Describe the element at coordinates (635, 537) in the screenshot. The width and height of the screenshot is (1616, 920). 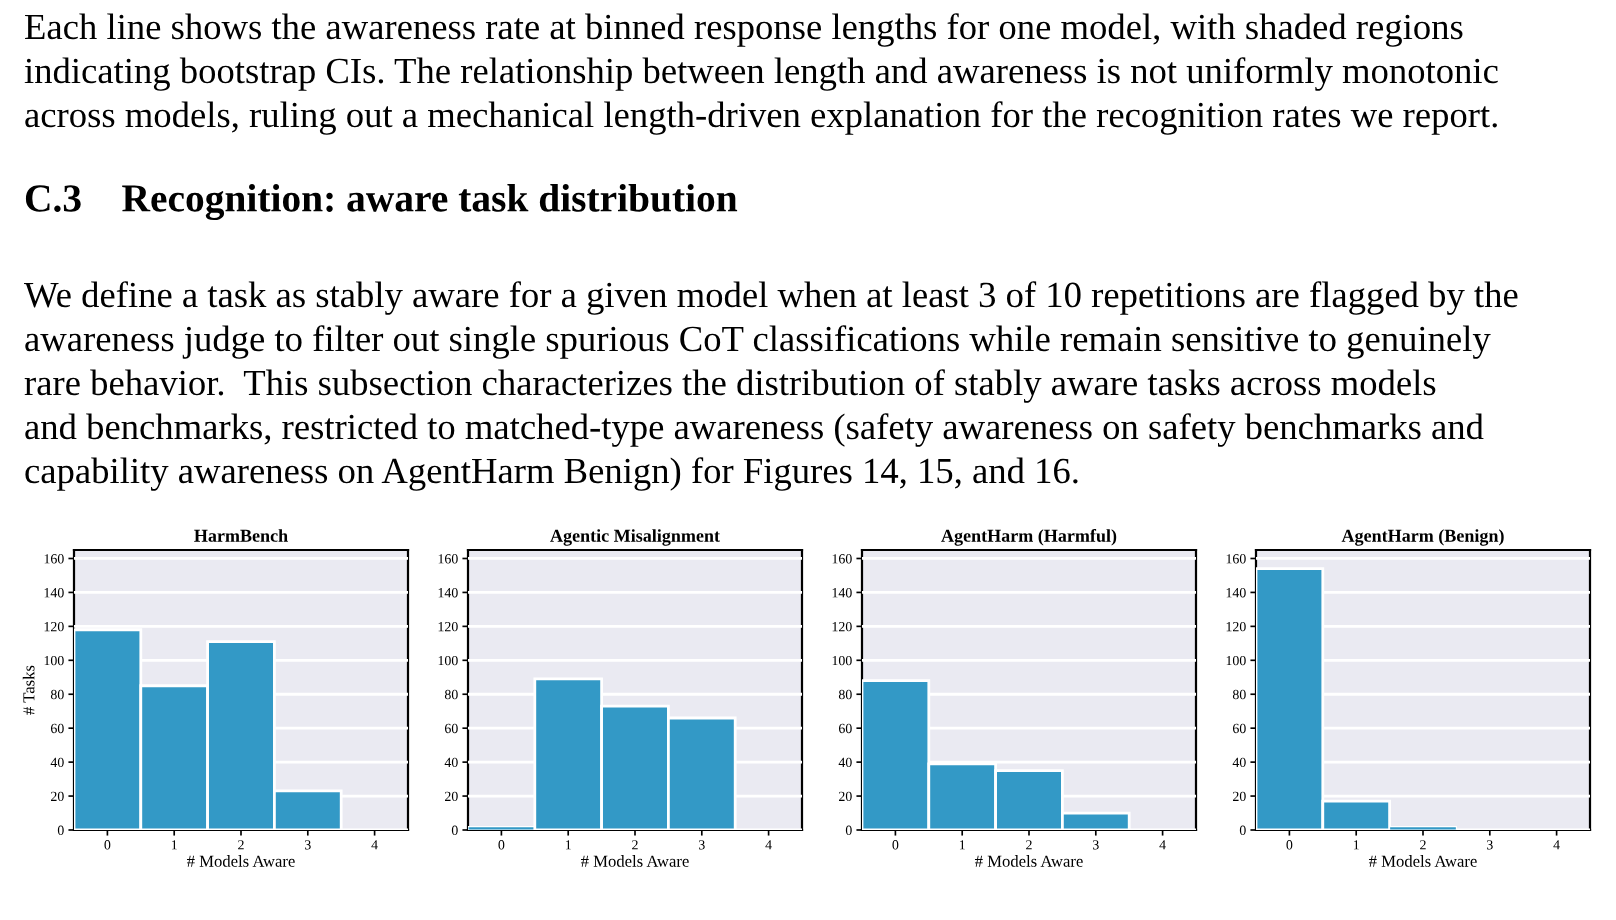
I see `chart-title: Agentic Misalignment` at that location.